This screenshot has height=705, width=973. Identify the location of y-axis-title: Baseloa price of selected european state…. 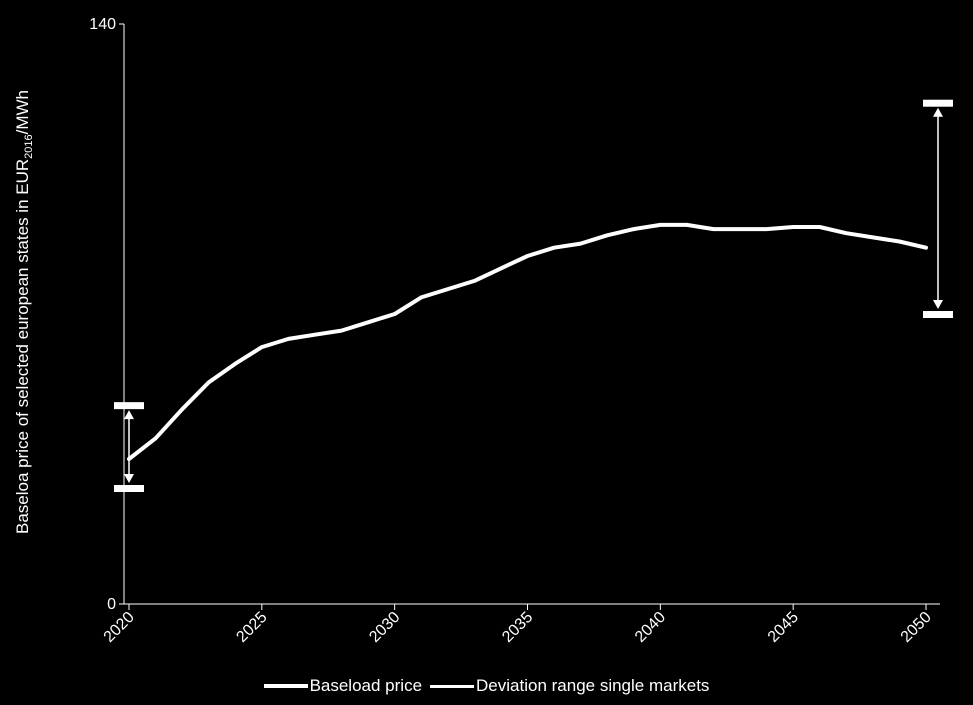
(24, 312).